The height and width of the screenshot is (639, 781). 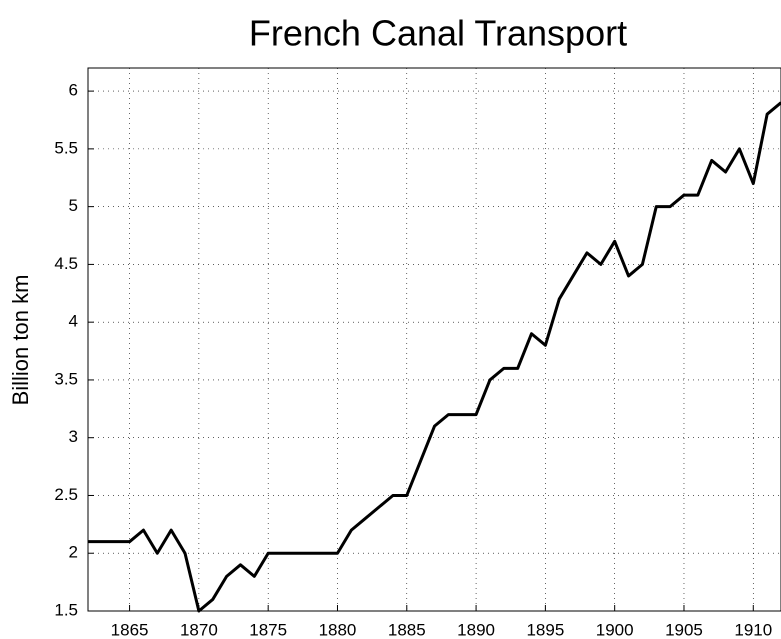 I want to click on y-tick-label: 4, so click(x=73, y=321).